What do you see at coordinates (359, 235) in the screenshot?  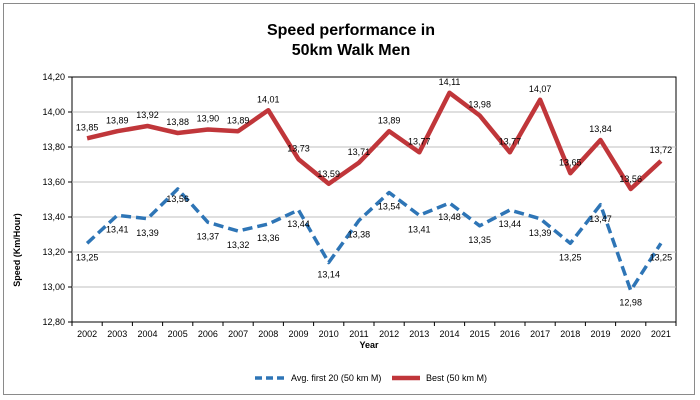 I see `data-label-avg: 13,38` at bounding box center [359, 235].